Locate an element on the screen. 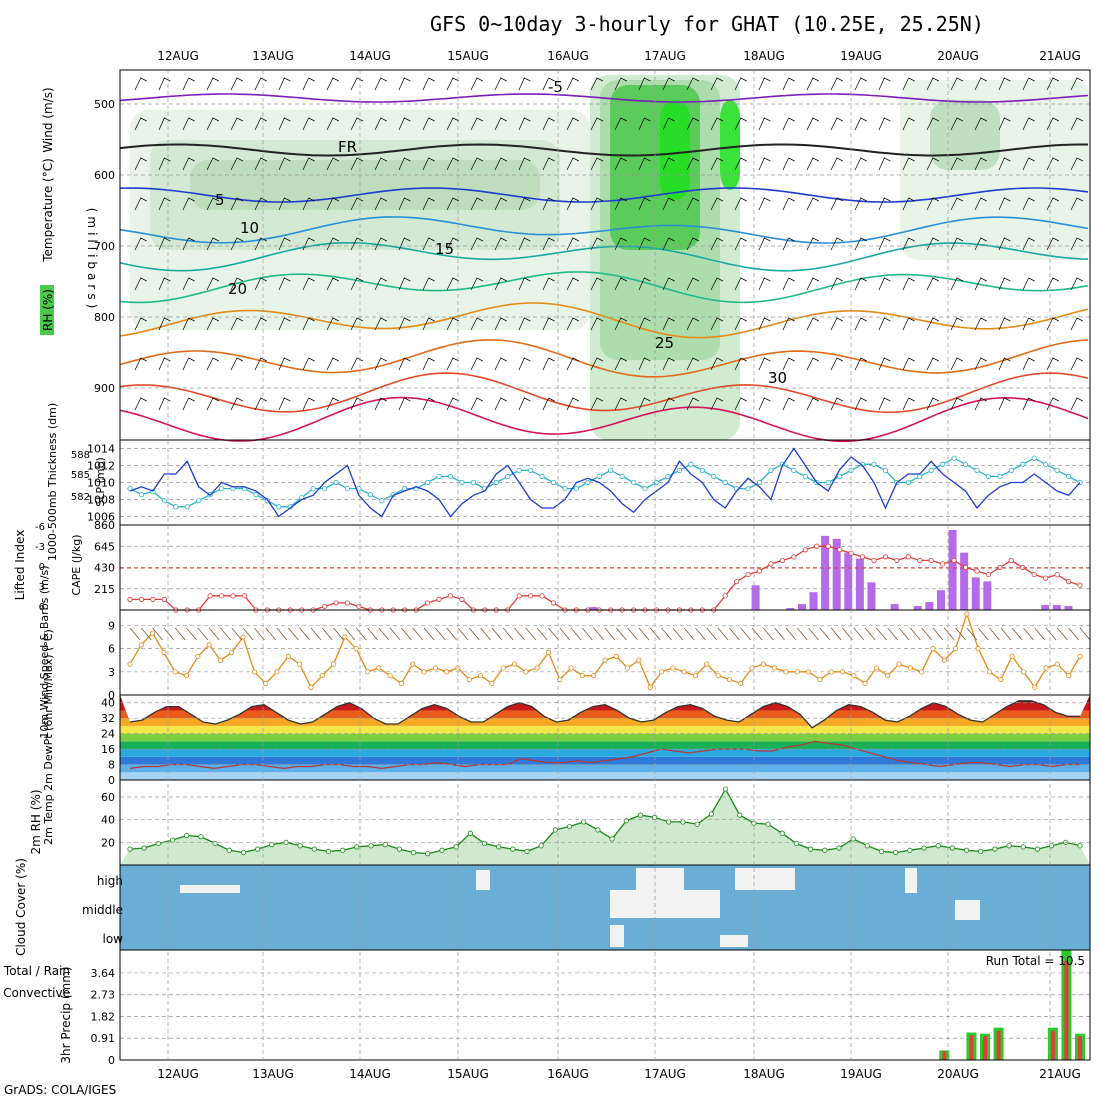  temp-band is located at coordinates (605, 776).